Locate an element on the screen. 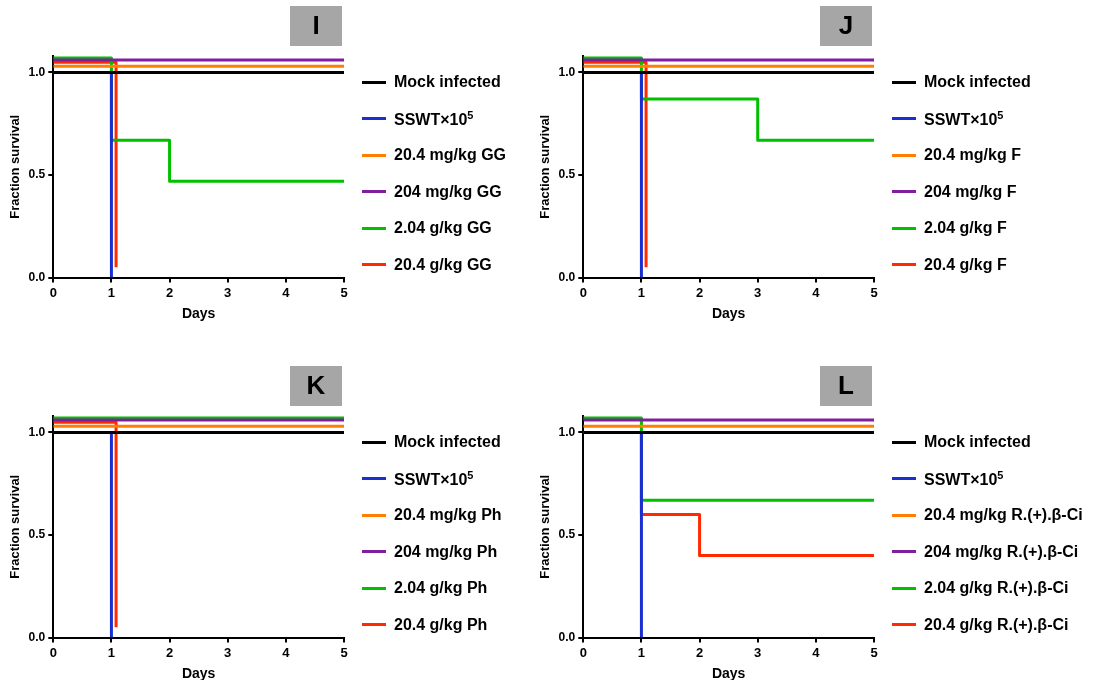 The image size is (1114, 680). legend-label: 20.4 mg/kg R.(+).β-Ci is located at coordinates (1003, 515).